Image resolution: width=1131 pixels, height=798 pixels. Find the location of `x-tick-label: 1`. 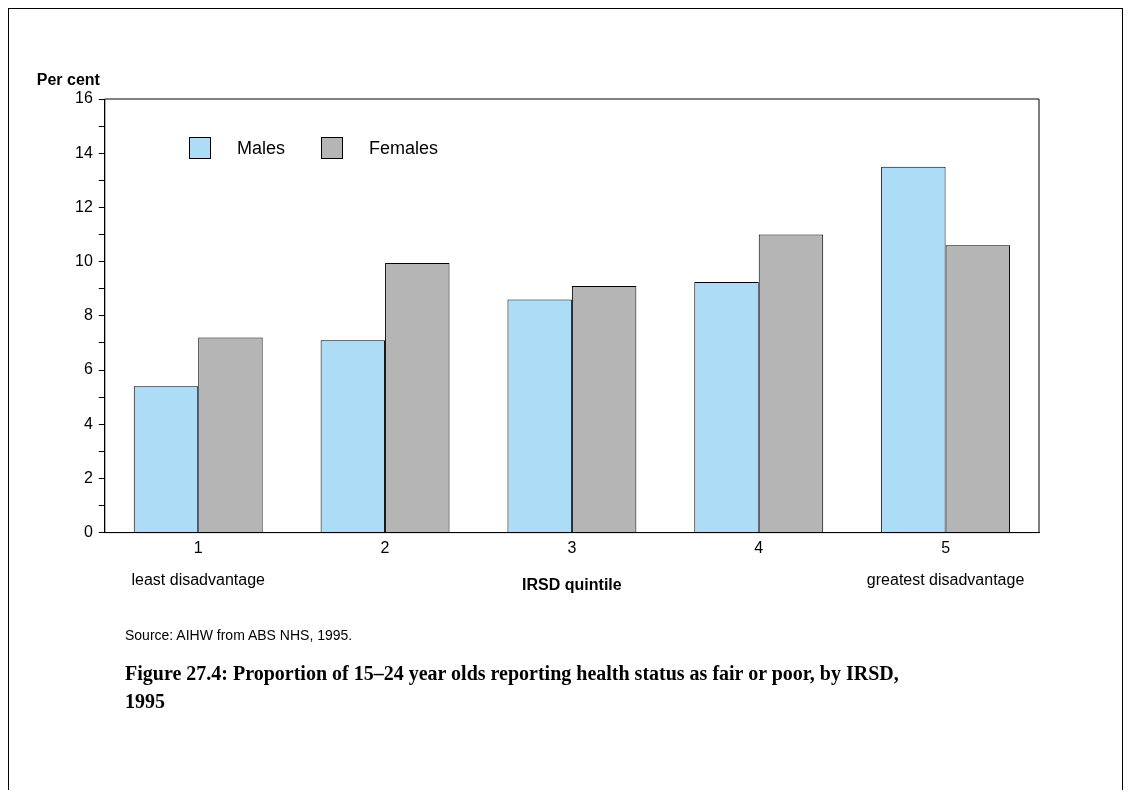

x-tick-label: 1 is located at coordinates (198, 547).